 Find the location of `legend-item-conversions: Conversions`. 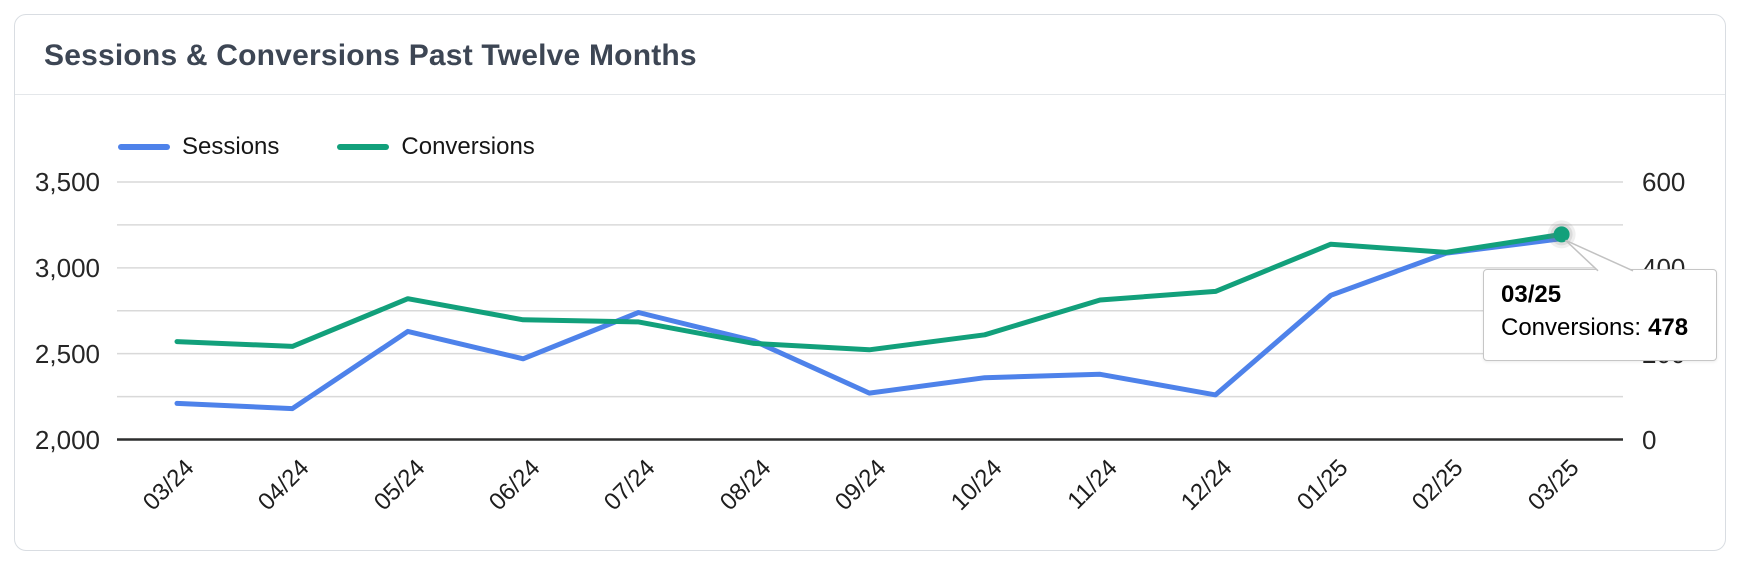

legend-item-conversions: Conversions is located at coordinates (436, 147).